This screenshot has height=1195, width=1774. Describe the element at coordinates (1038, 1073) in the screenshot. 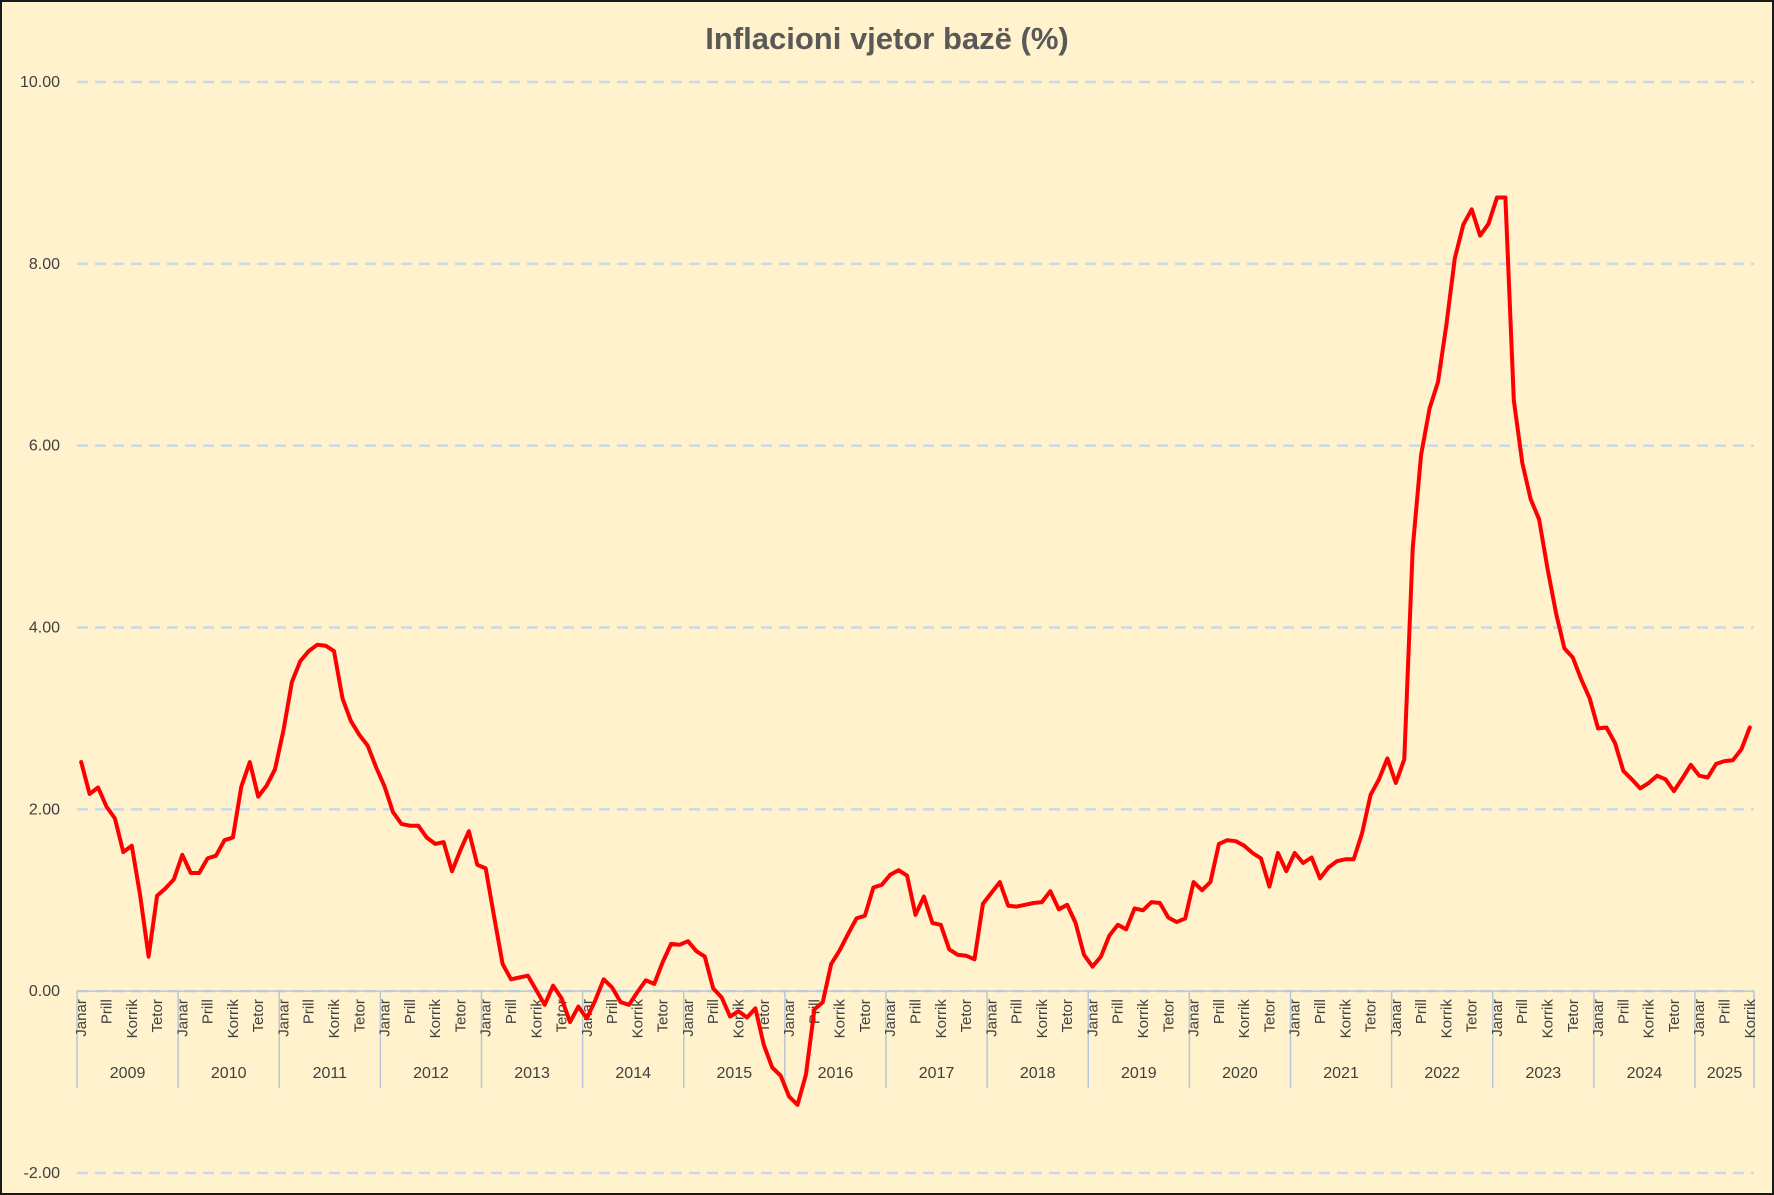

I see `x-year-label: 2018` at that location.